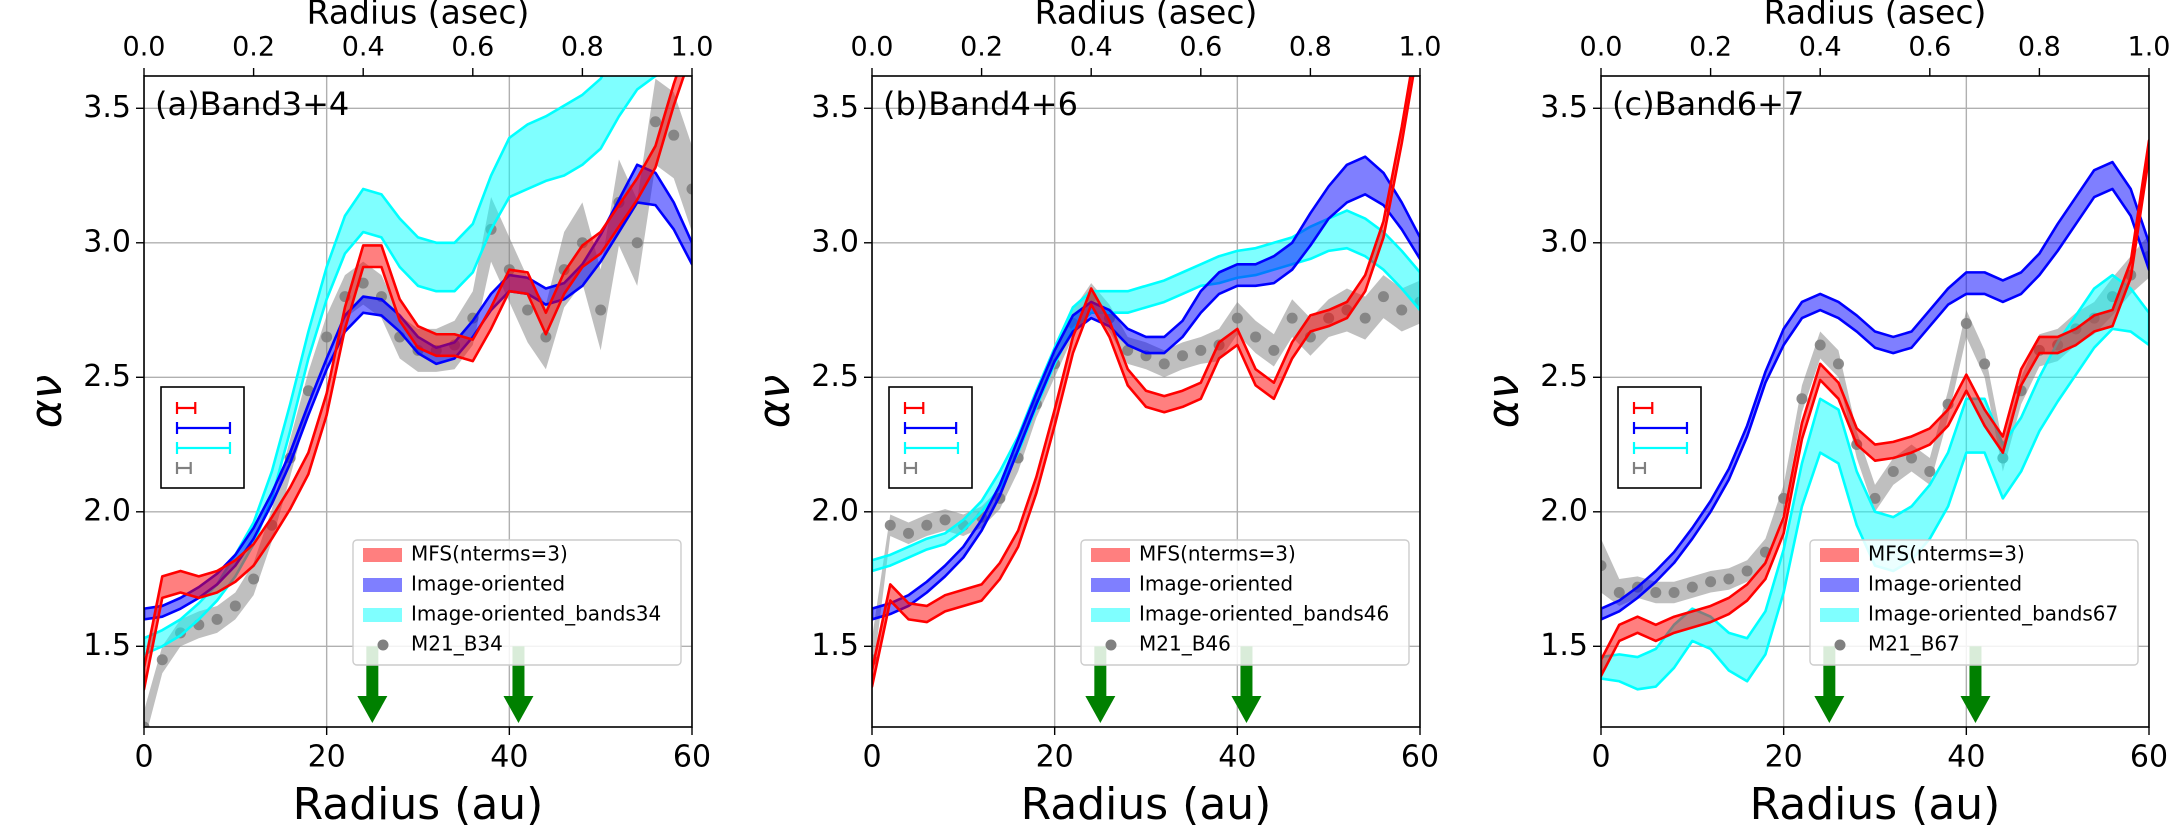  I want to click on panel-title: (c)Band6+7, so click(1708, 104).